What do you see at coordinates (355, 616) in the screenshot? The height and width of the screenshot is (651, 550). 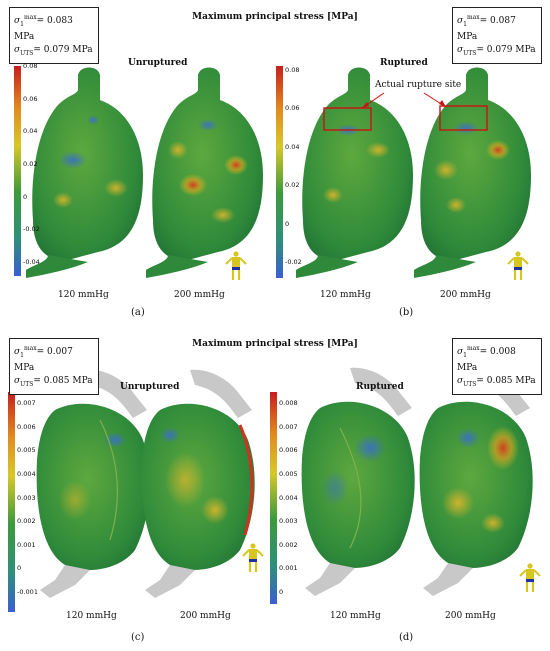 I see `pressure-d-120: 120 mmHg` at bounding box center [355, 616].